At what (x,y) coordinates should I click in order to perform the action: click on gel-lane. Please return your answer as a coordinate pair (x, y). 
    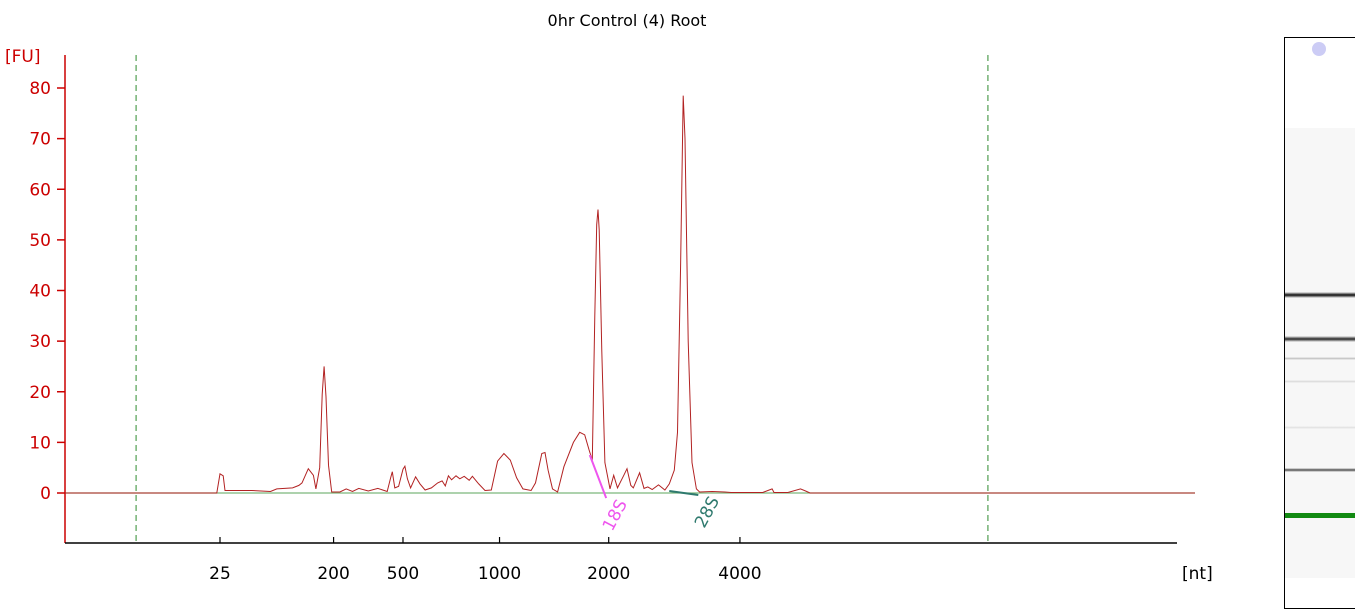
    Looking at the image, I should click on (1320, 353).